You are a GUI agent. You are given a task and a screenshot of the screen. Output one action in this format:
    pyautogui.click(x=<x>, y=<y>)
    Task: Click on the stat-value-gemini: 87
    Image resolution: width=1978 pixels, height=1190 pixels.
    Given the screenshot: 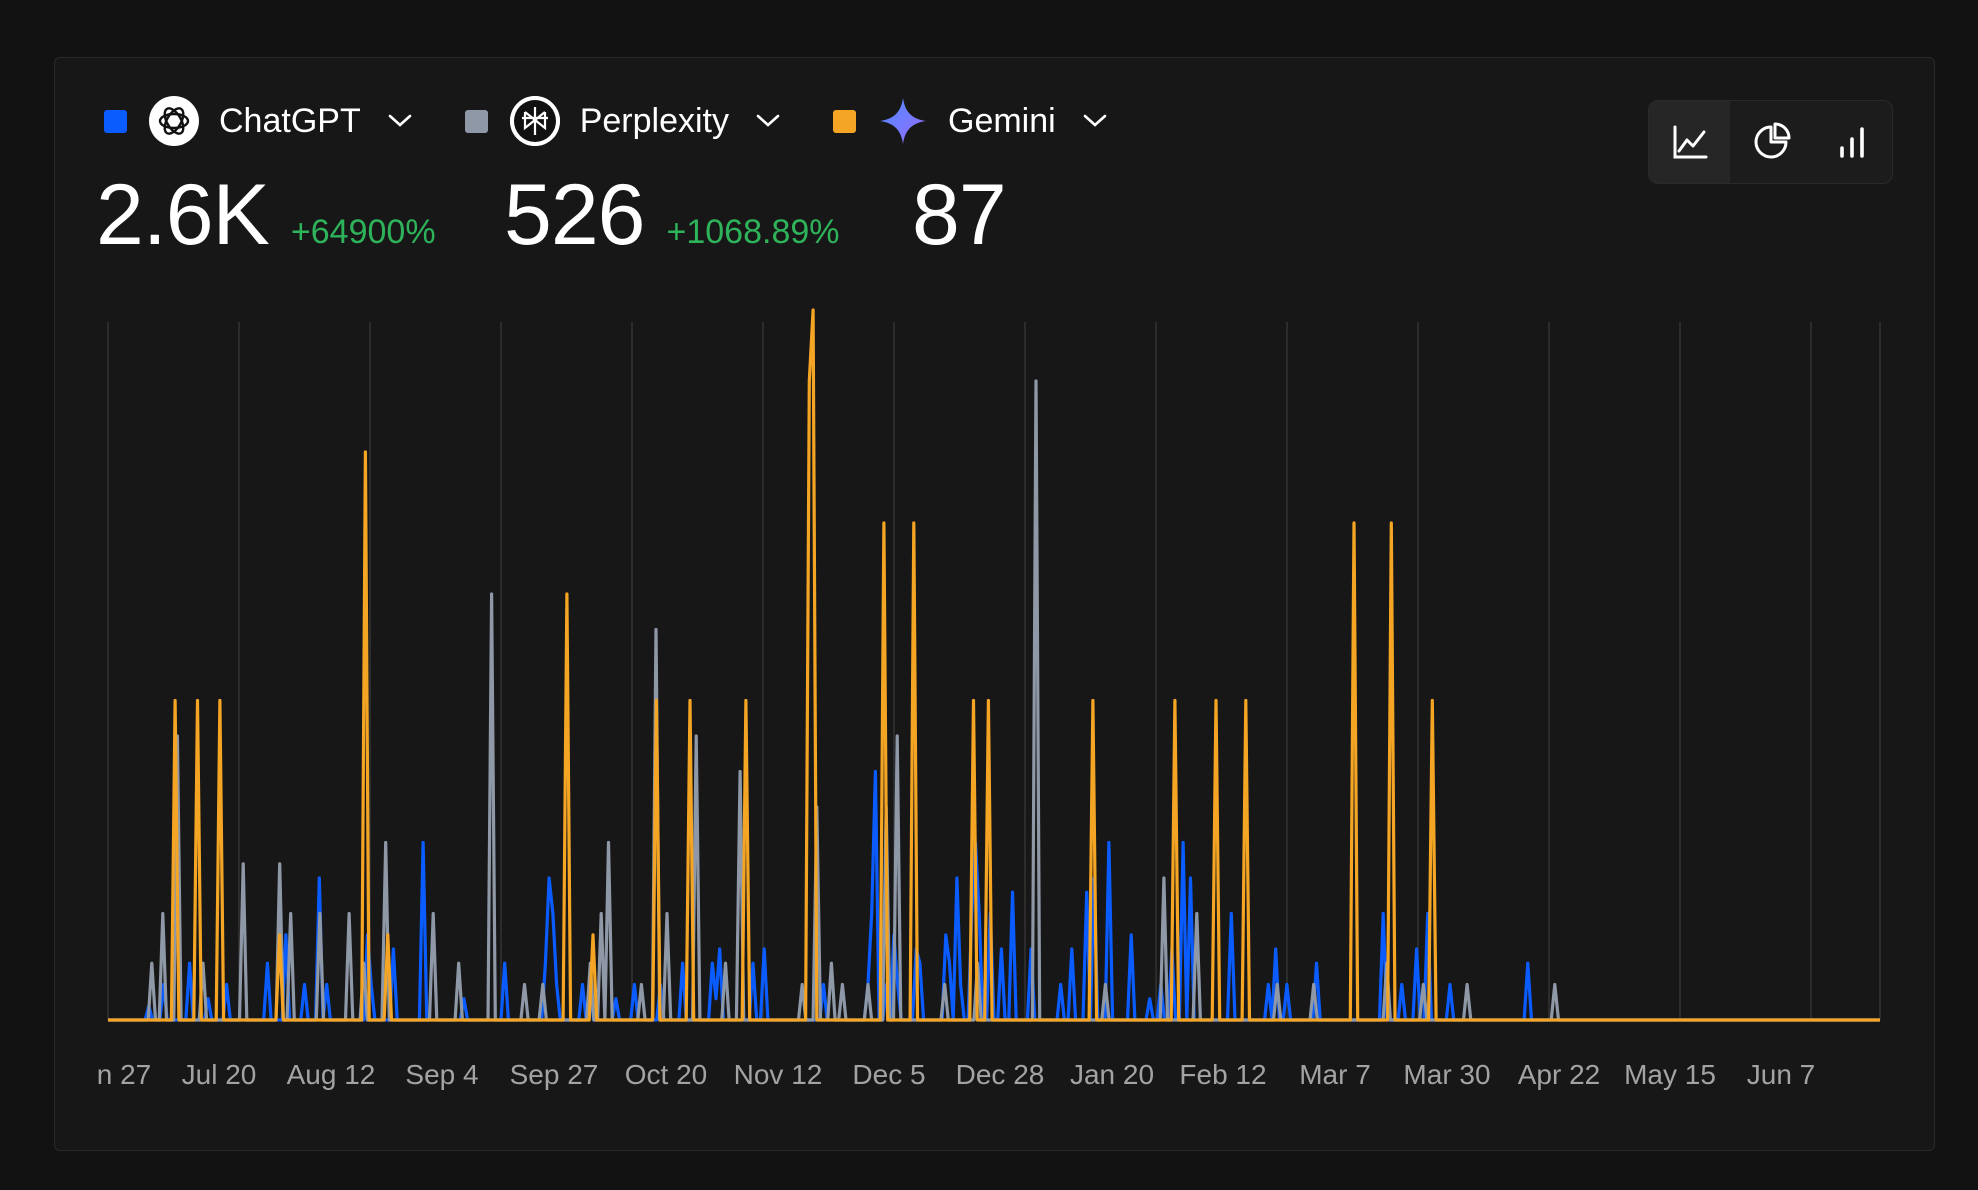 What is the action you would take?
    pyautogui.click(x=959, y=215)
    